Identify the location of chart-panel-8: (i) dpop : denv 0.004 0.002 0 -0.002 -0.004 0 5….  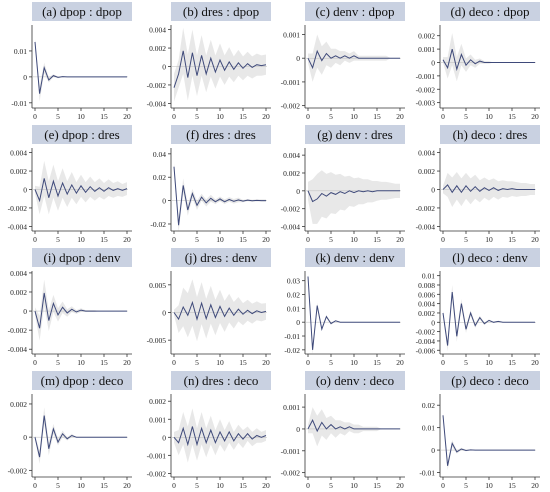
(70, 307).